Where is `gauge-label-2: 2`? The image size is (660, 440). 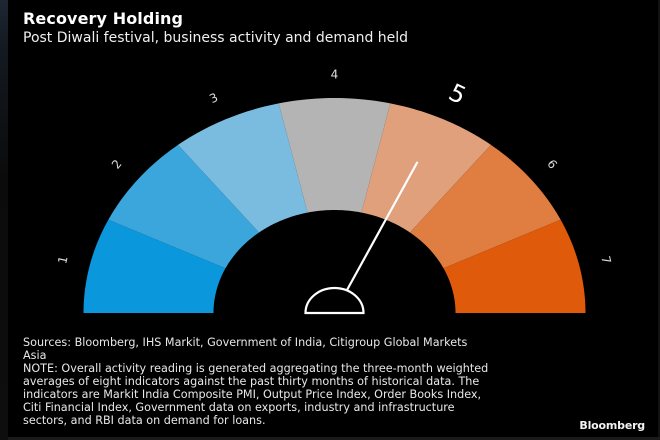 gauge-label-2: 2 is located at coordinates (117, 164).